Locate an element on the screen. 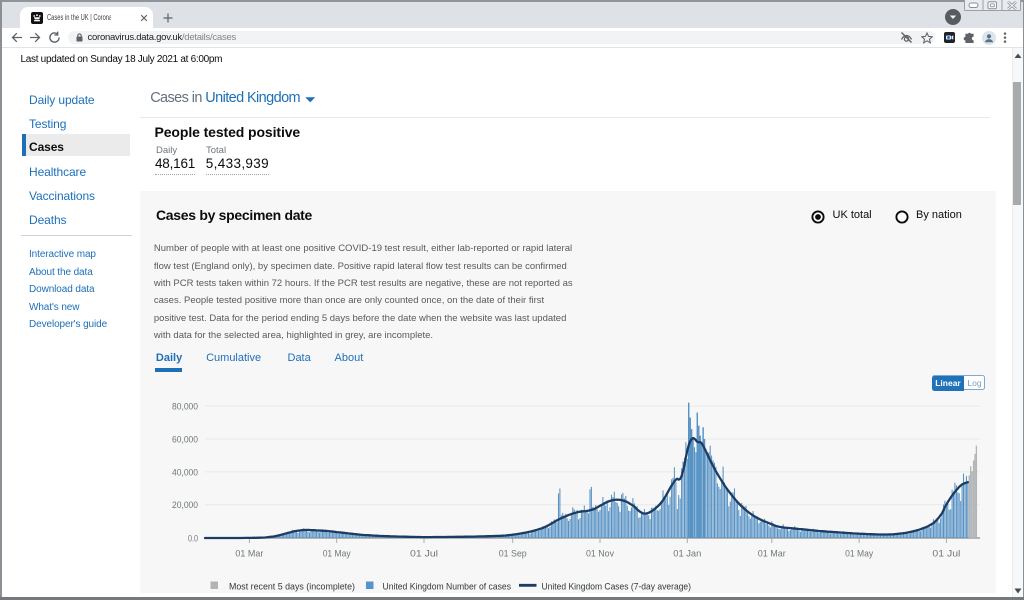 The height and width of the screenshot is (600, 1024). svg-text: 01 Jan is located at coordinates (687, 554).